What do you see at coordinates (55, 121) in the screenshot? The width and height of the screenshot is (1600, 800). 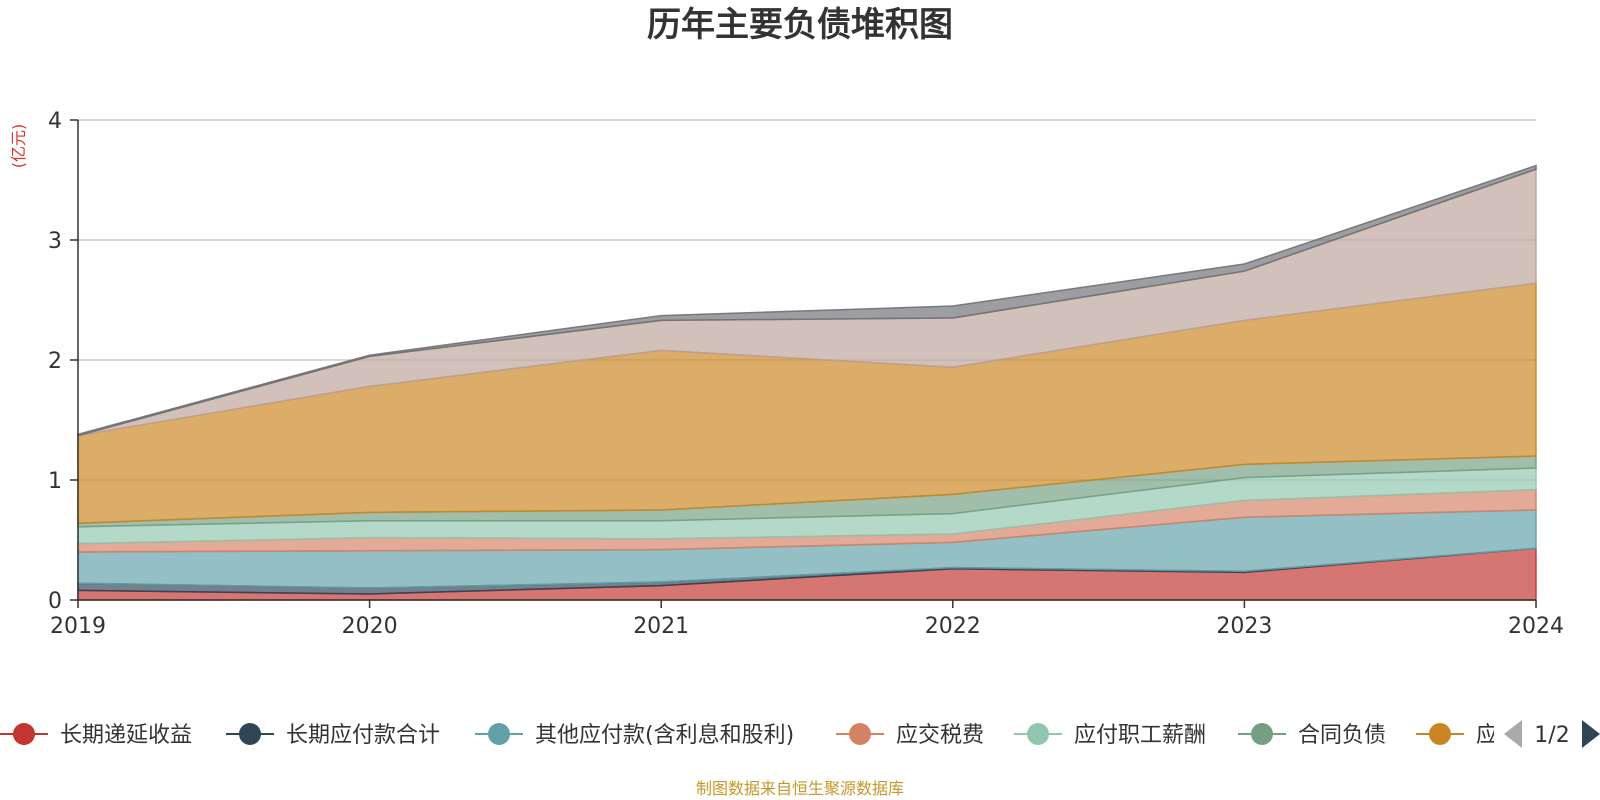 I see `y-tick-label: 4` at bounding box center [55, 121].